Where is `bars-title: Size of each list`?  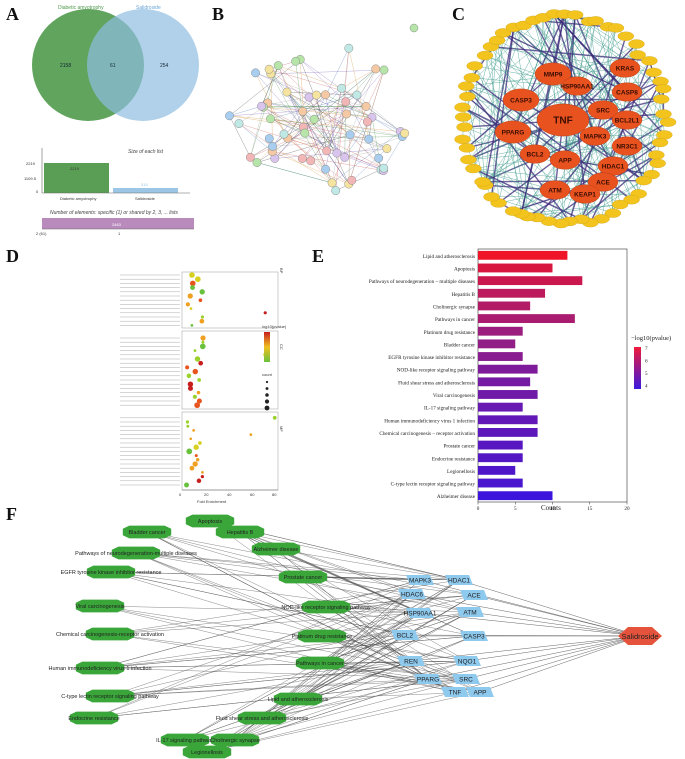 bars-title: Size of each list is located at coordinates (146, 152).